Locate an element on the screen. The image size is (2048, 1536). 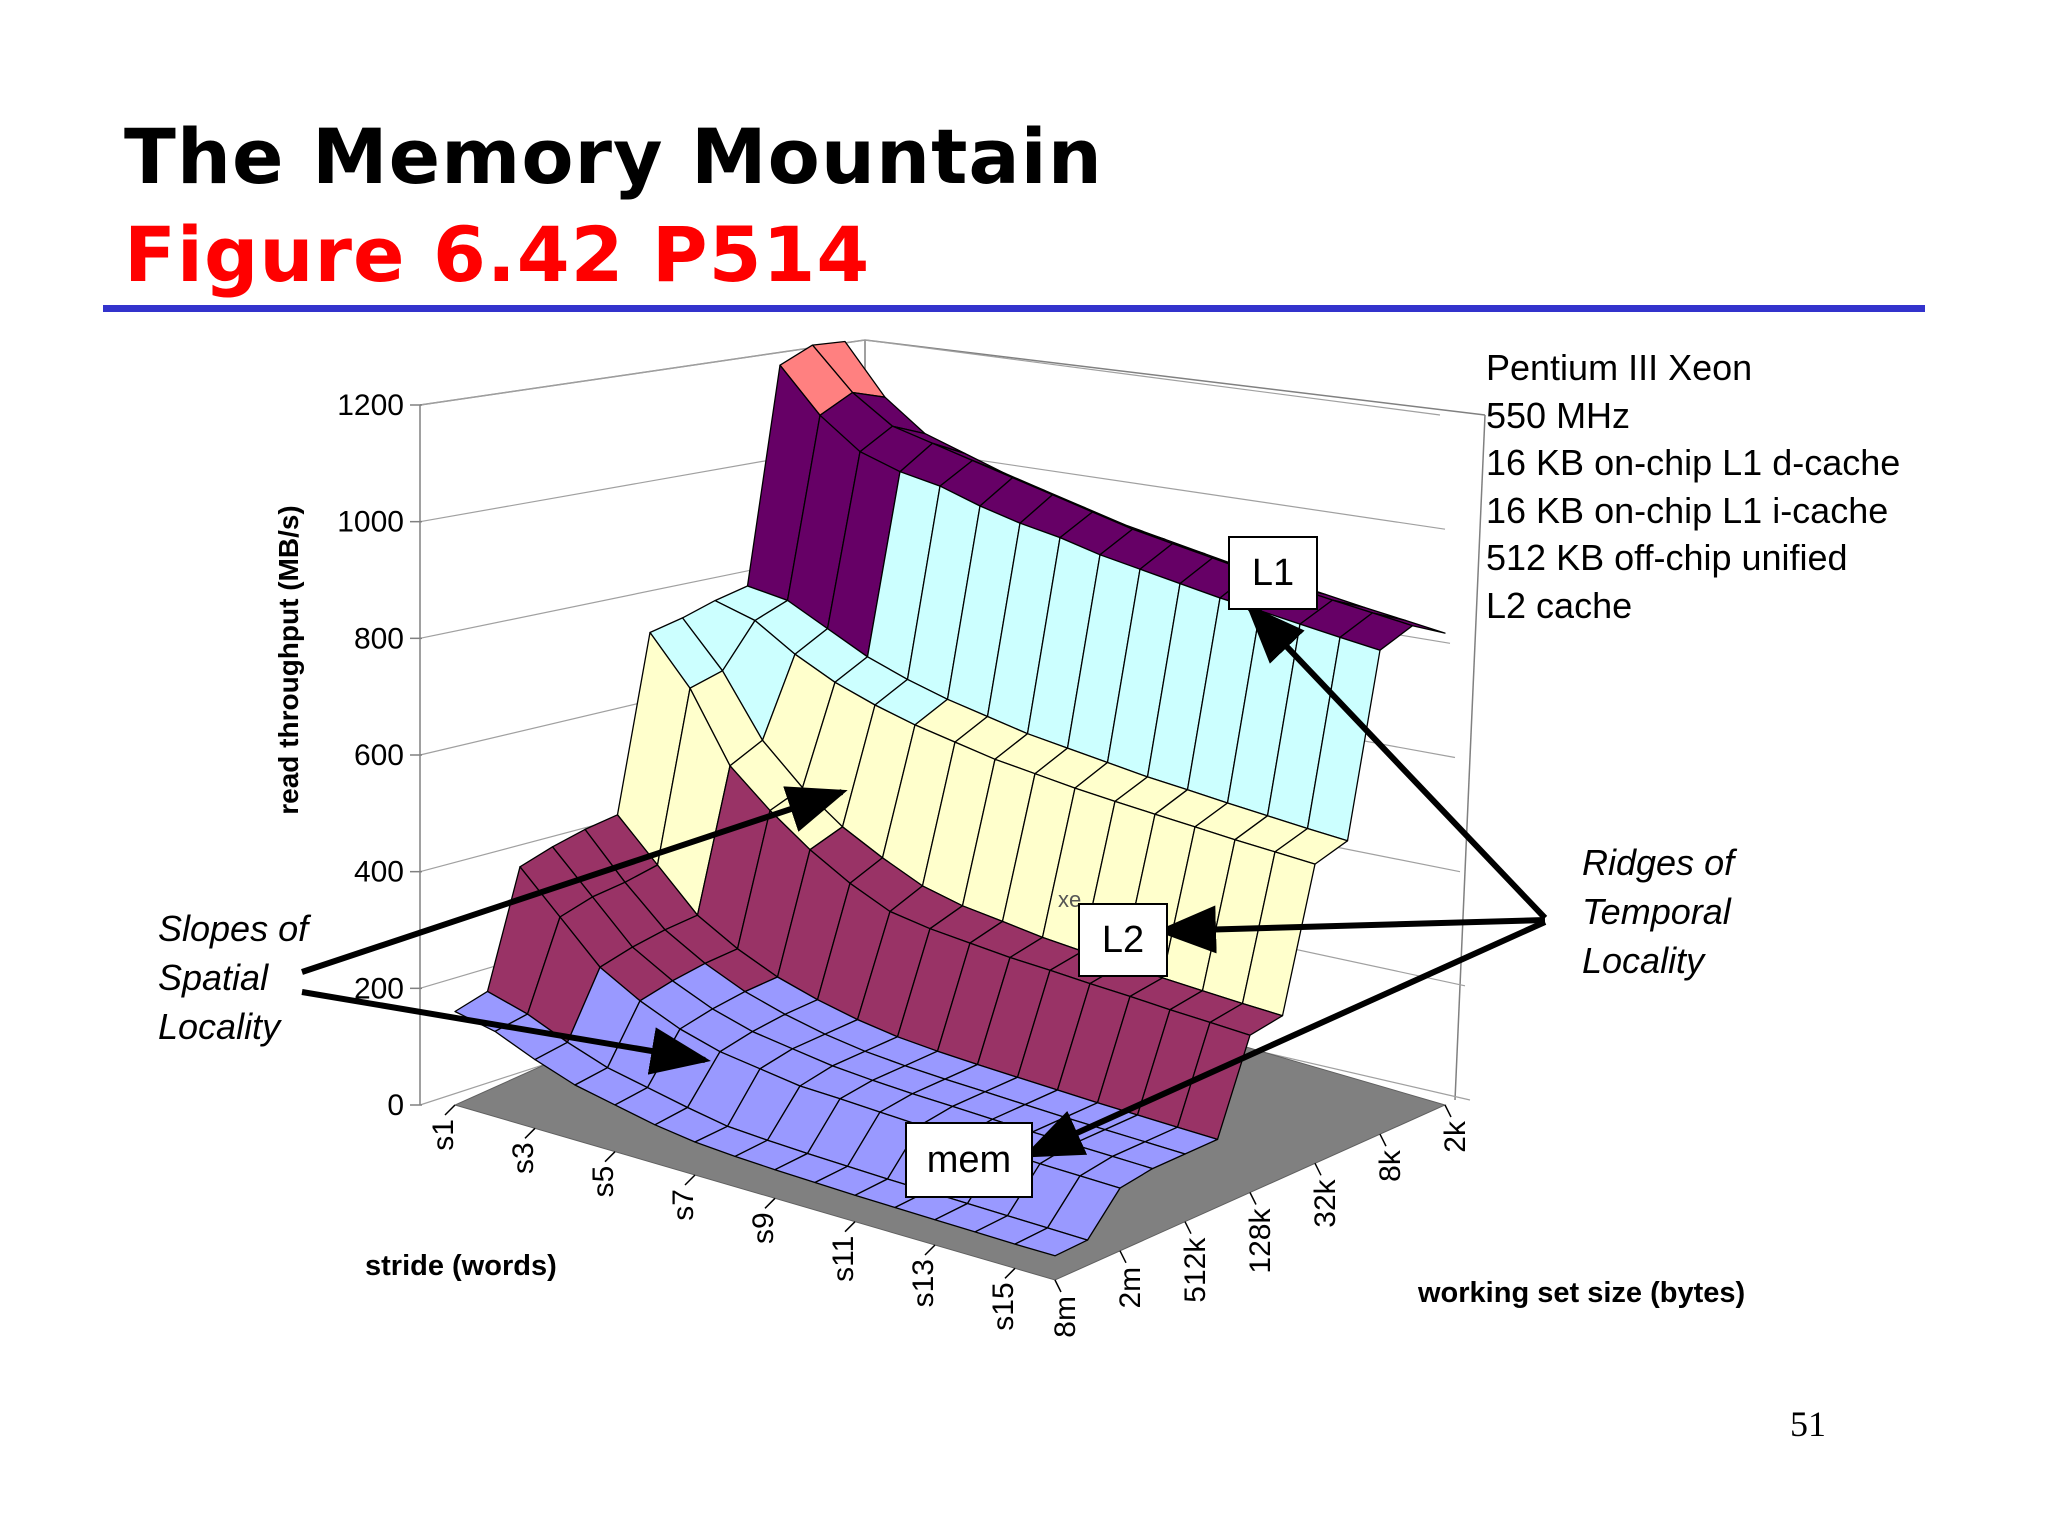
stride-axis-title: stride (words) is located at coordinates (461, 1266).